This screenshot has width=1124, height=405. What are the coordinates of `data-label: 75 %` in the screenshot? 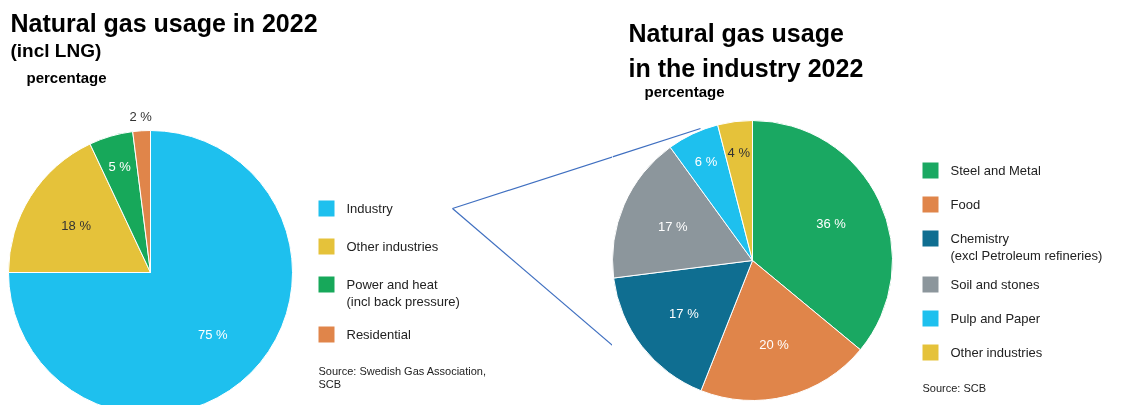 It's located at (213, 335).